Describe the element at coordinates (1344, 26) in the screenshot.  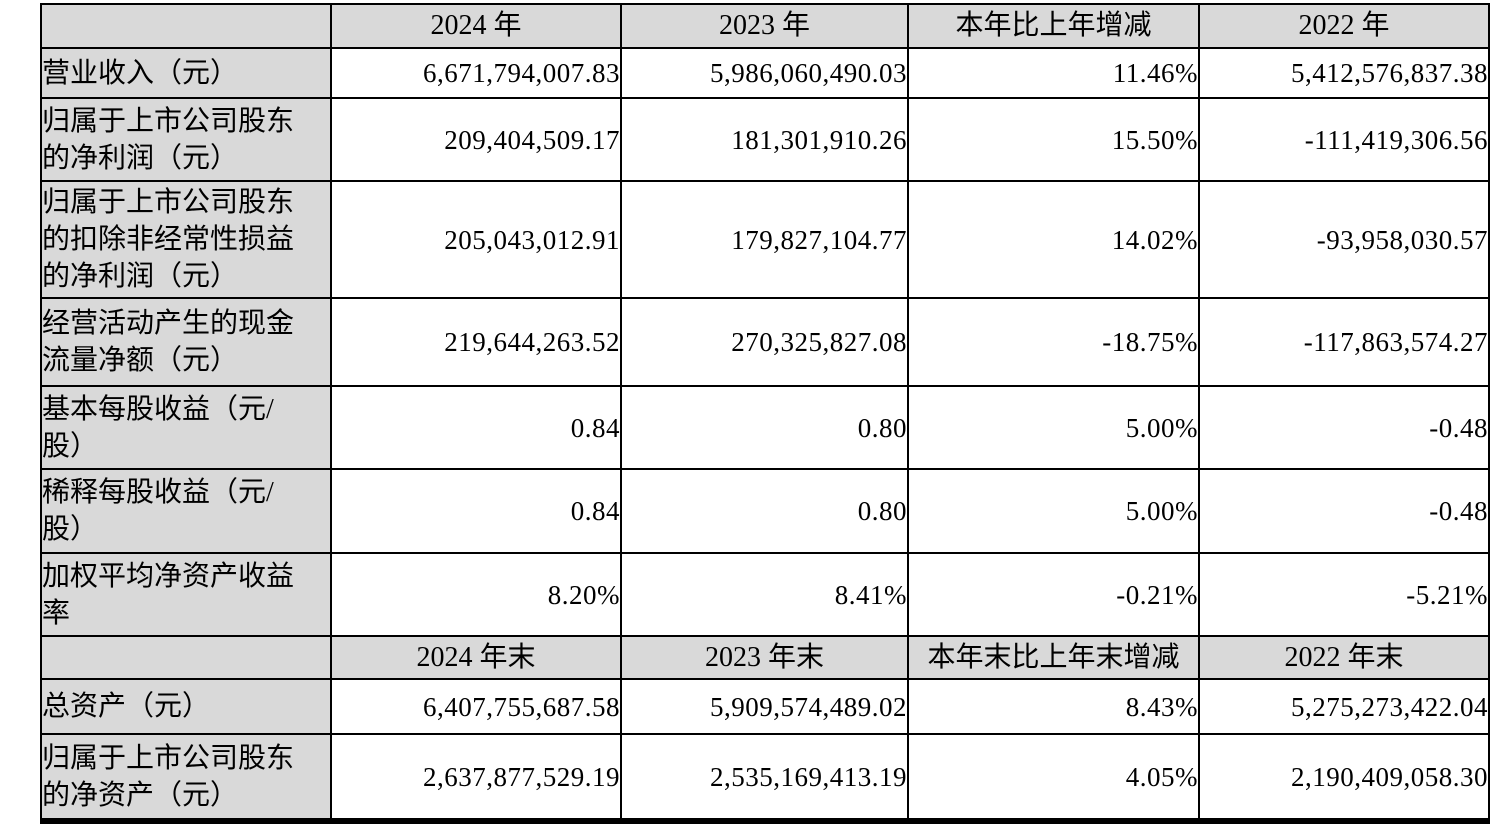
I see `header-cell-2022: 2022 年` at that location.